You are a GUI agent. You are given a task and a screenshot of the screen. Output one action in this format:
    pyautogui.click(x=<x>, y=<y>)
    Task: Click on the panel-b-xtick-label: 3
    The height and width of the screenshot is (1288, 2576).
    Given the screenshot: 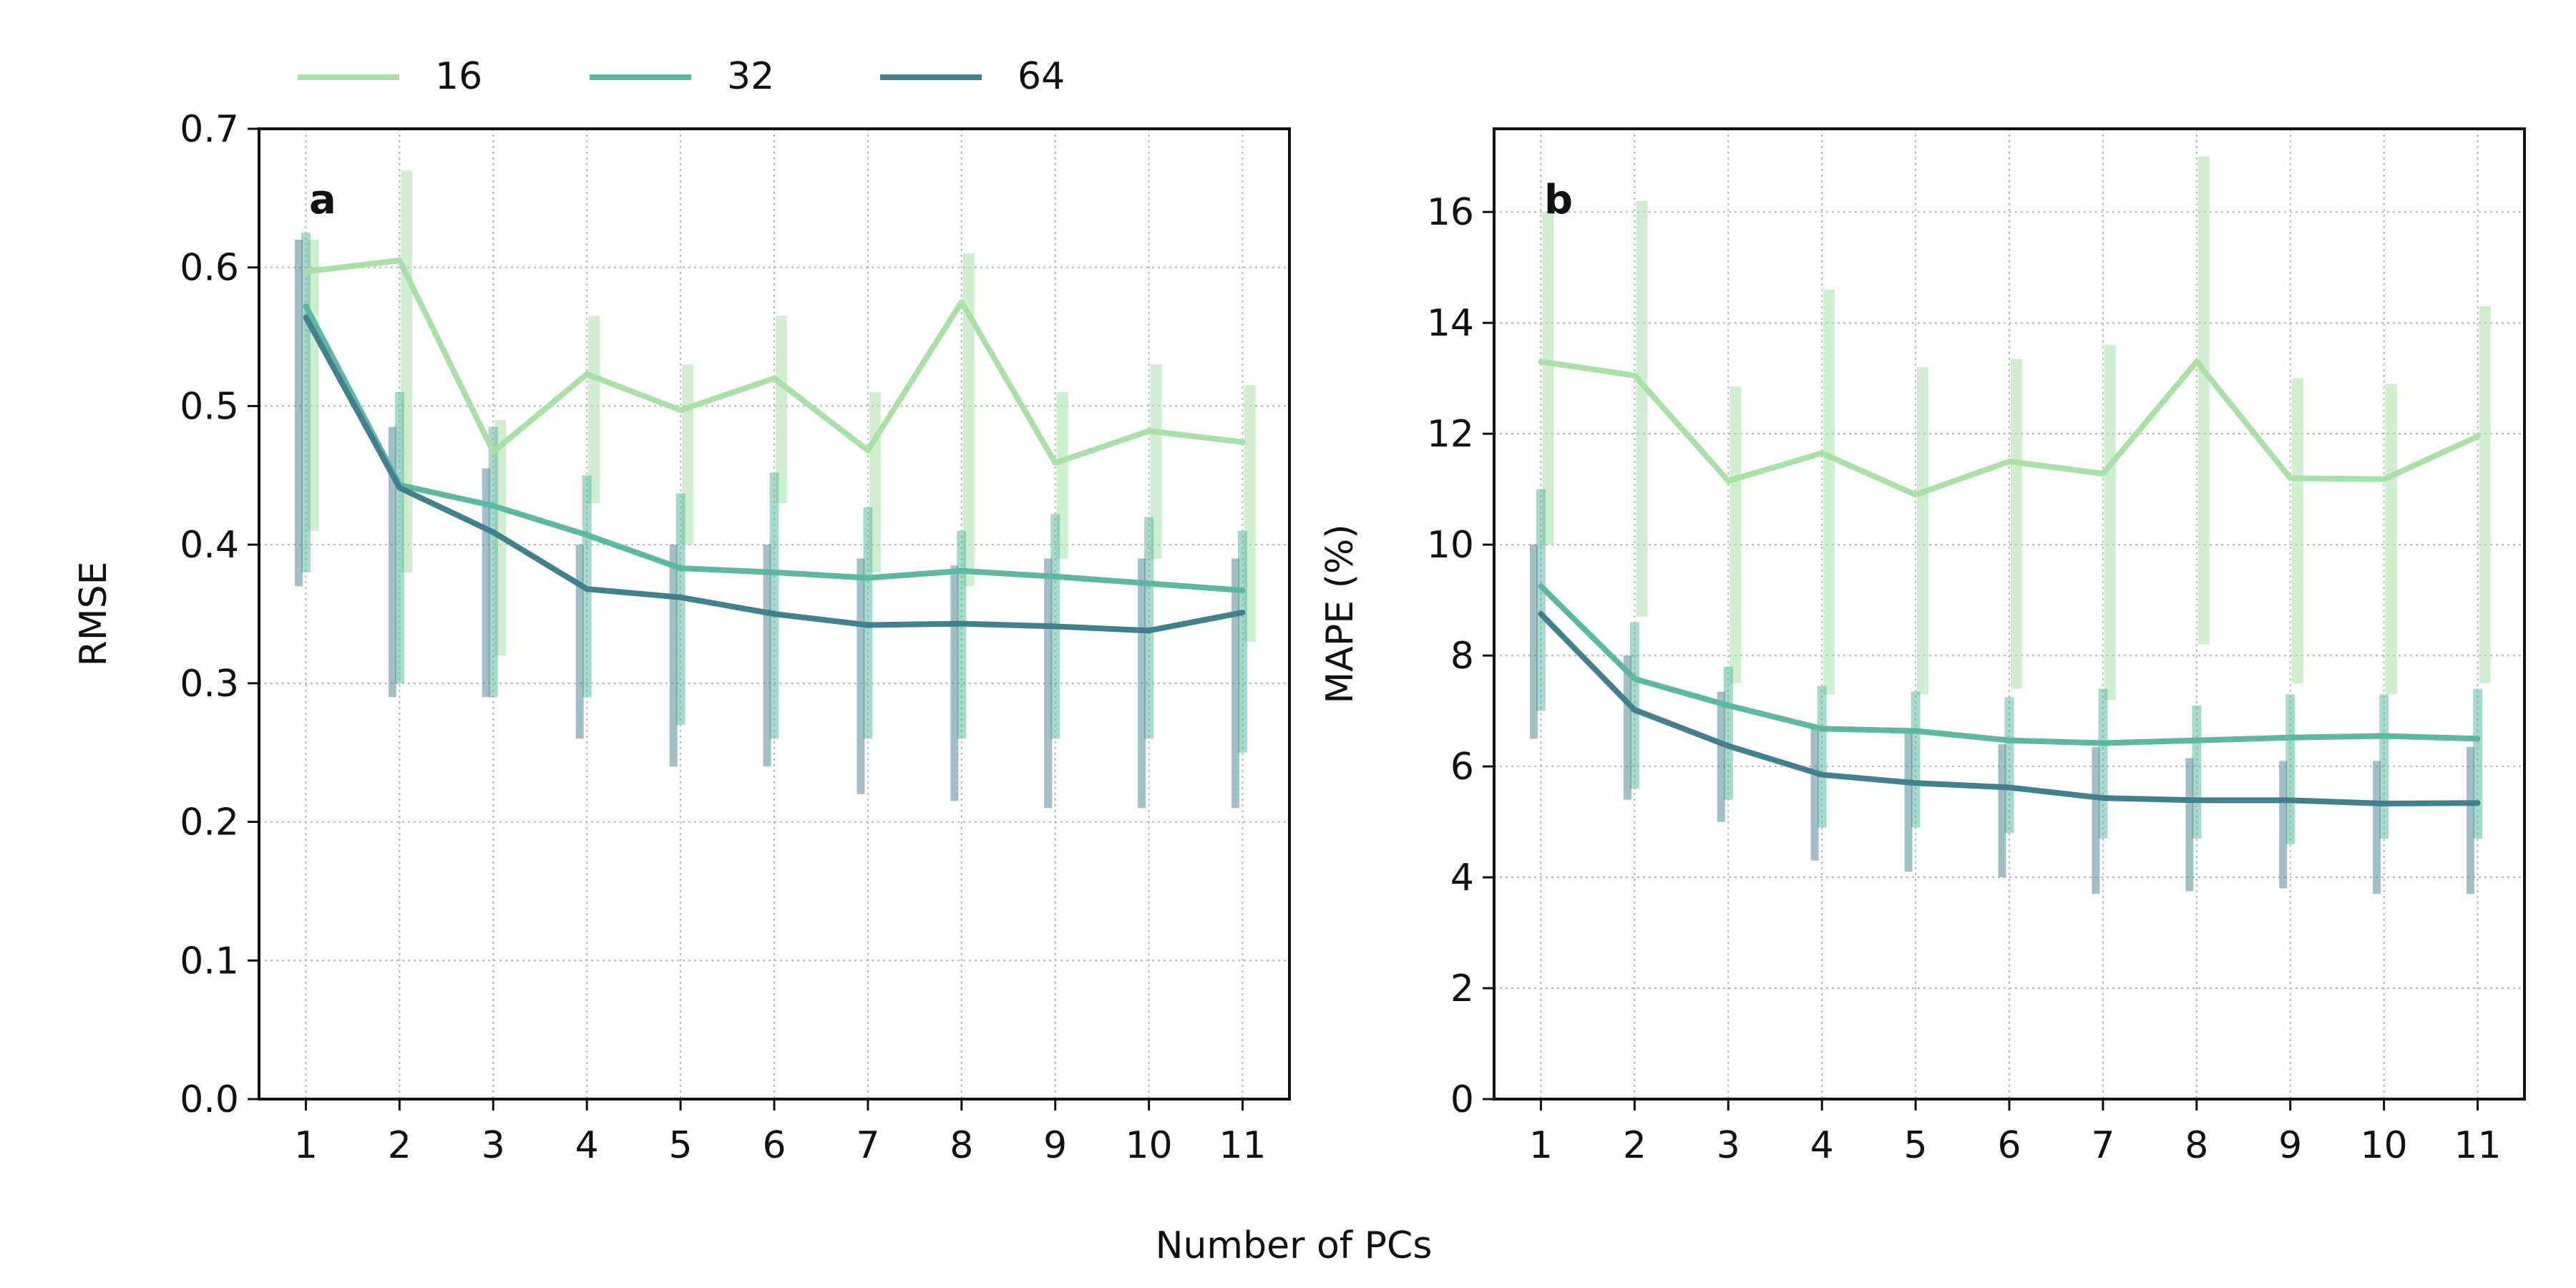 What is the action you would take?
    pyautogui.click(x=1728, y=1145)
    